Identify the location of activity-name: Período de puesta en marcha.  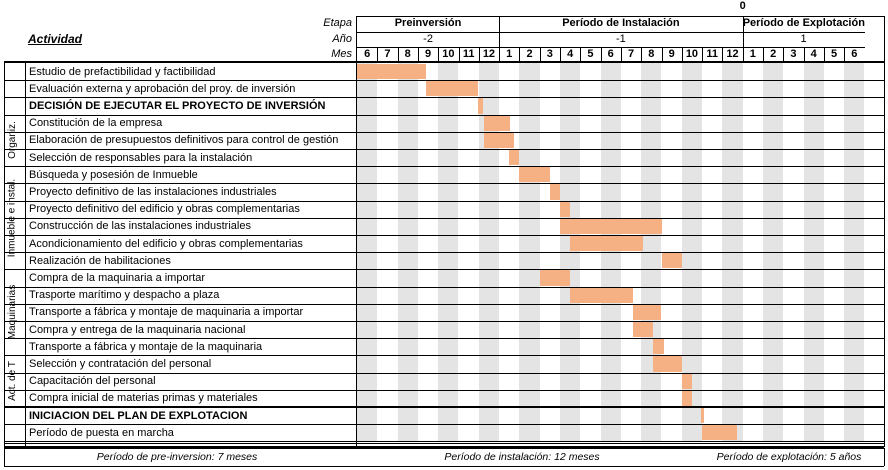
(191, 432).